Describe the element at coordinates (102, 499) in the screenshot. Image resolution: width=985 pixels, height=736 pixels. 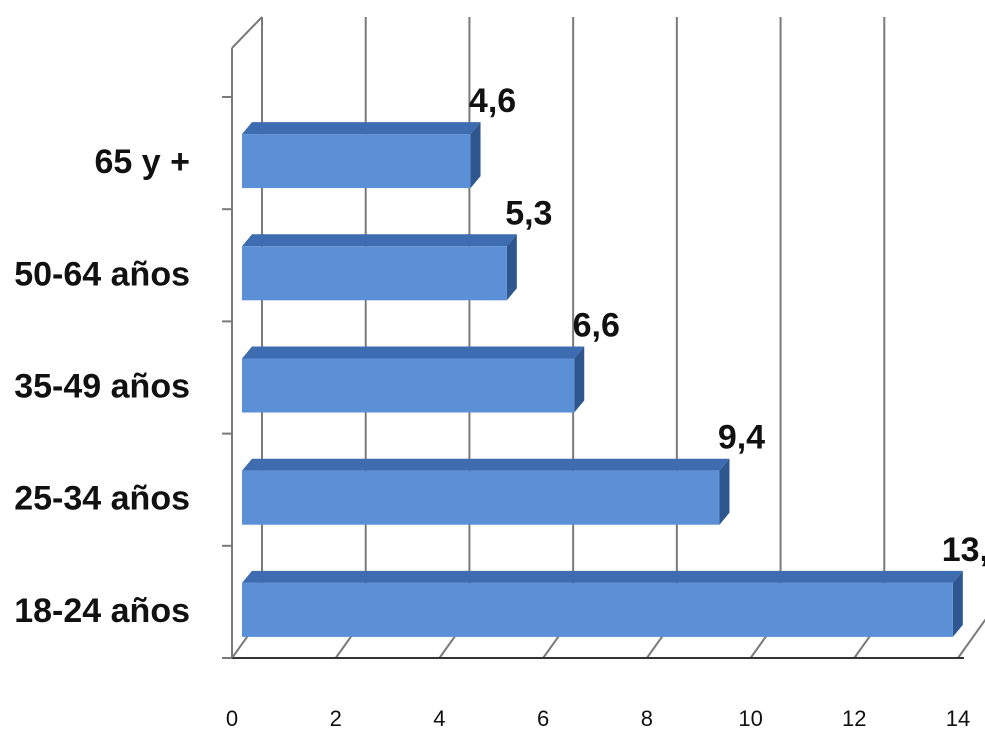
I see `category-label: 25-34 años` at that location.